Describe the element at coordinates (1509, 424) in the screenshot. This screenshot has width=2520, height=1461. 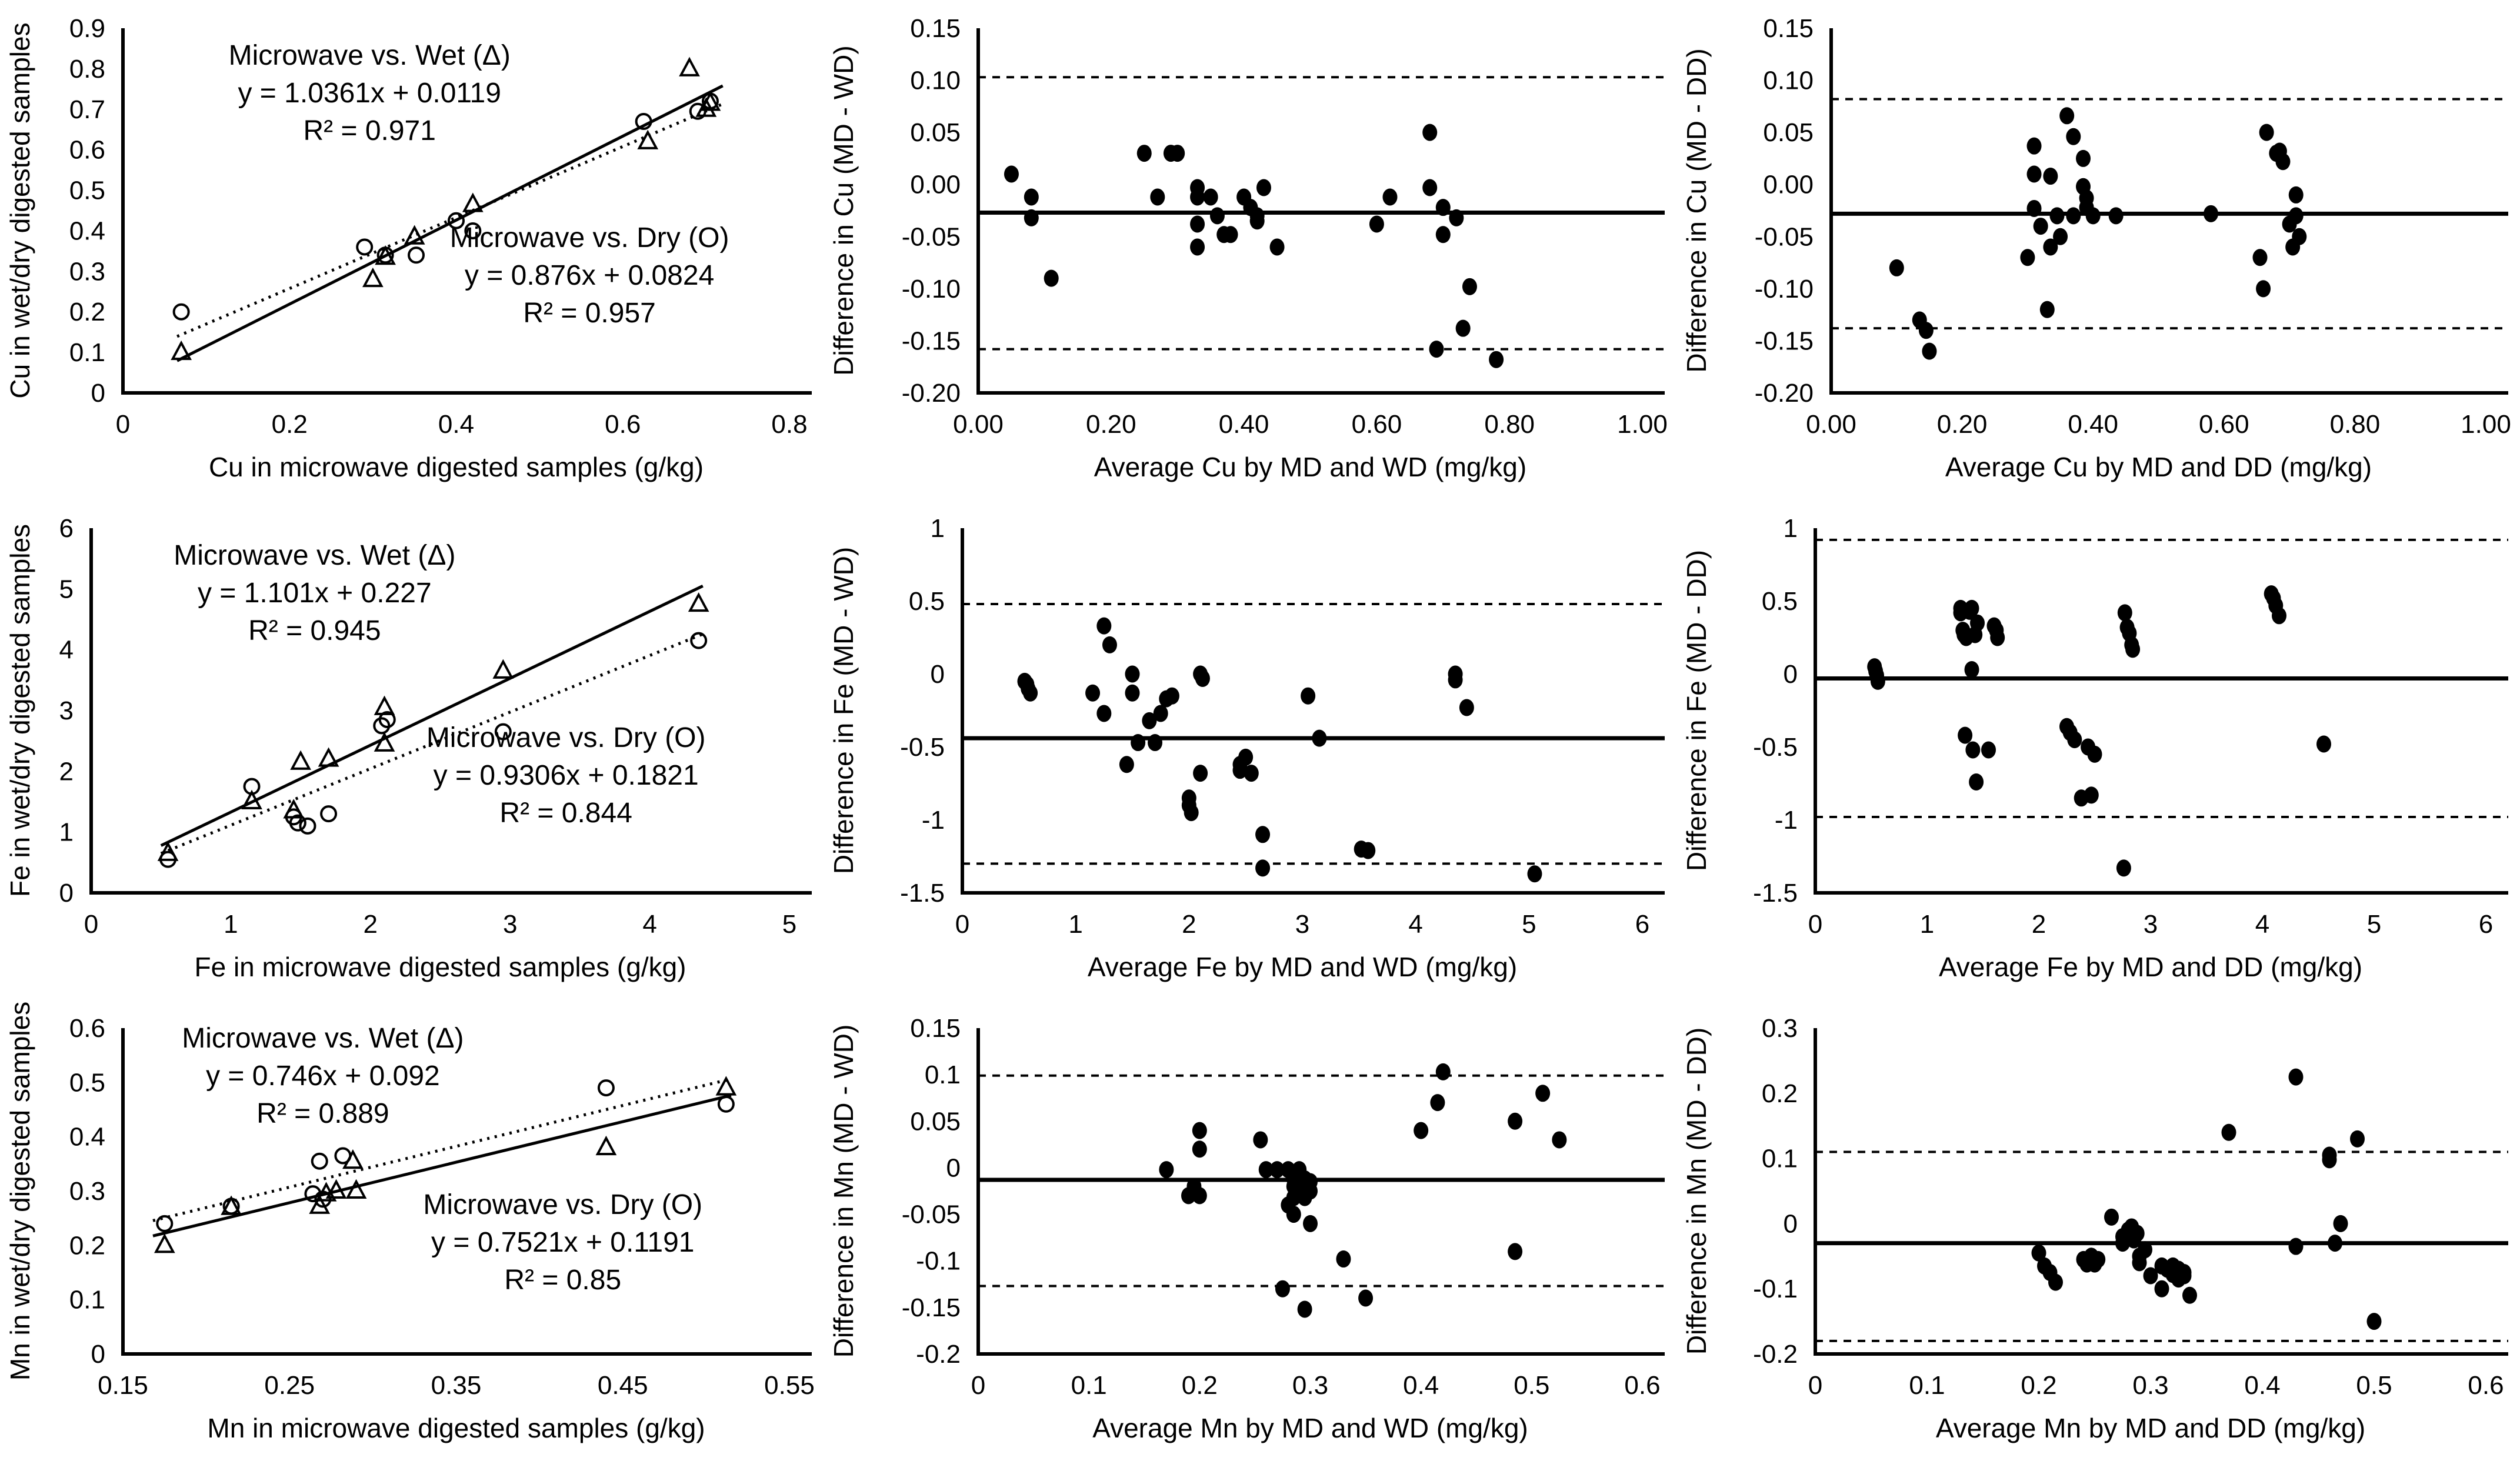
I see `x-tick-label: 0.80` at that location.